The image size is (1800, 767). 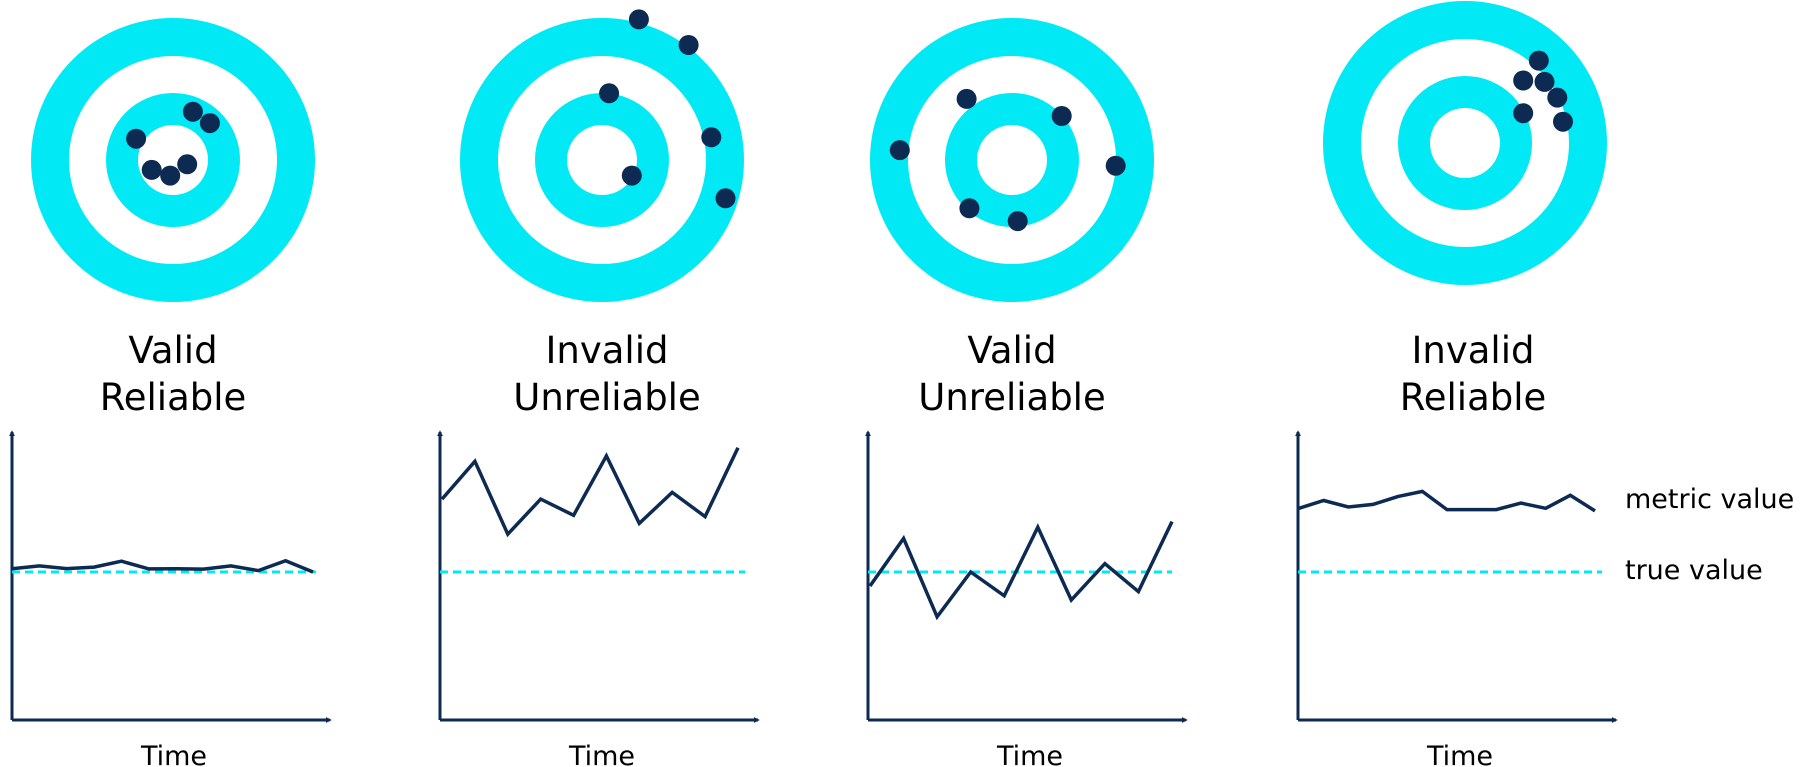 What do you see at coordinates (1694, 570) in the screenshot?
I see `legend-true-value: true value` at bounding box center [1694, 570].